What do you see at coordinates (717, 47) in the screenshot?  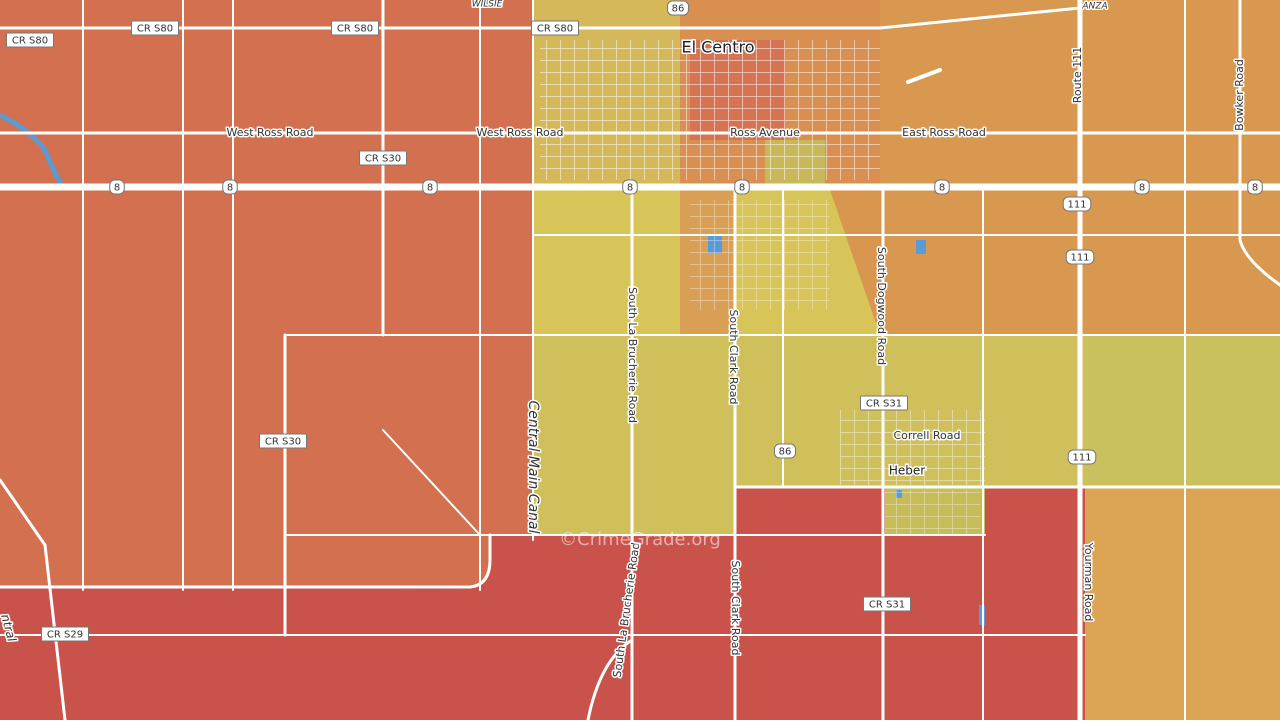 I see `place-label: El Centro` at bounding box center [717, 47].